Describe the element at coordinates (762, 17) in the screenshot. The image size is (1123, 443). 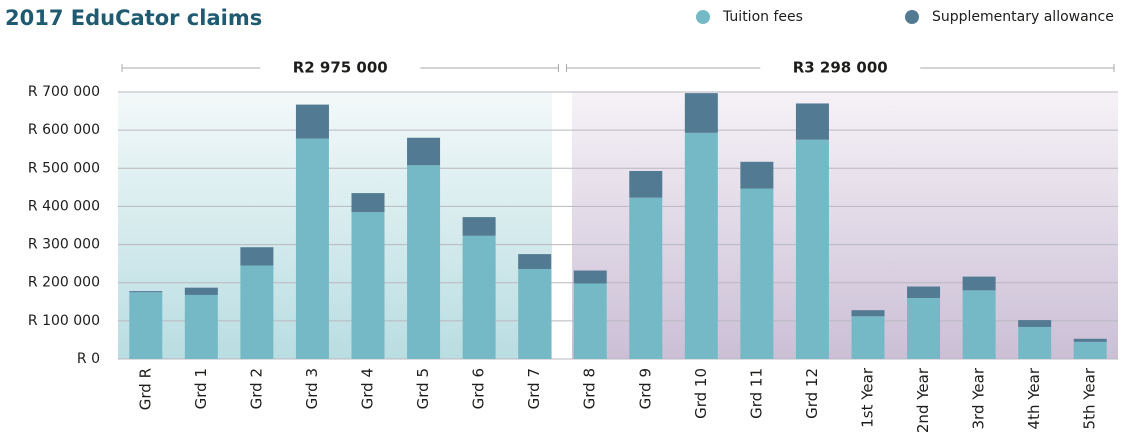
I see `legend-label: Tuition fees` at that location.